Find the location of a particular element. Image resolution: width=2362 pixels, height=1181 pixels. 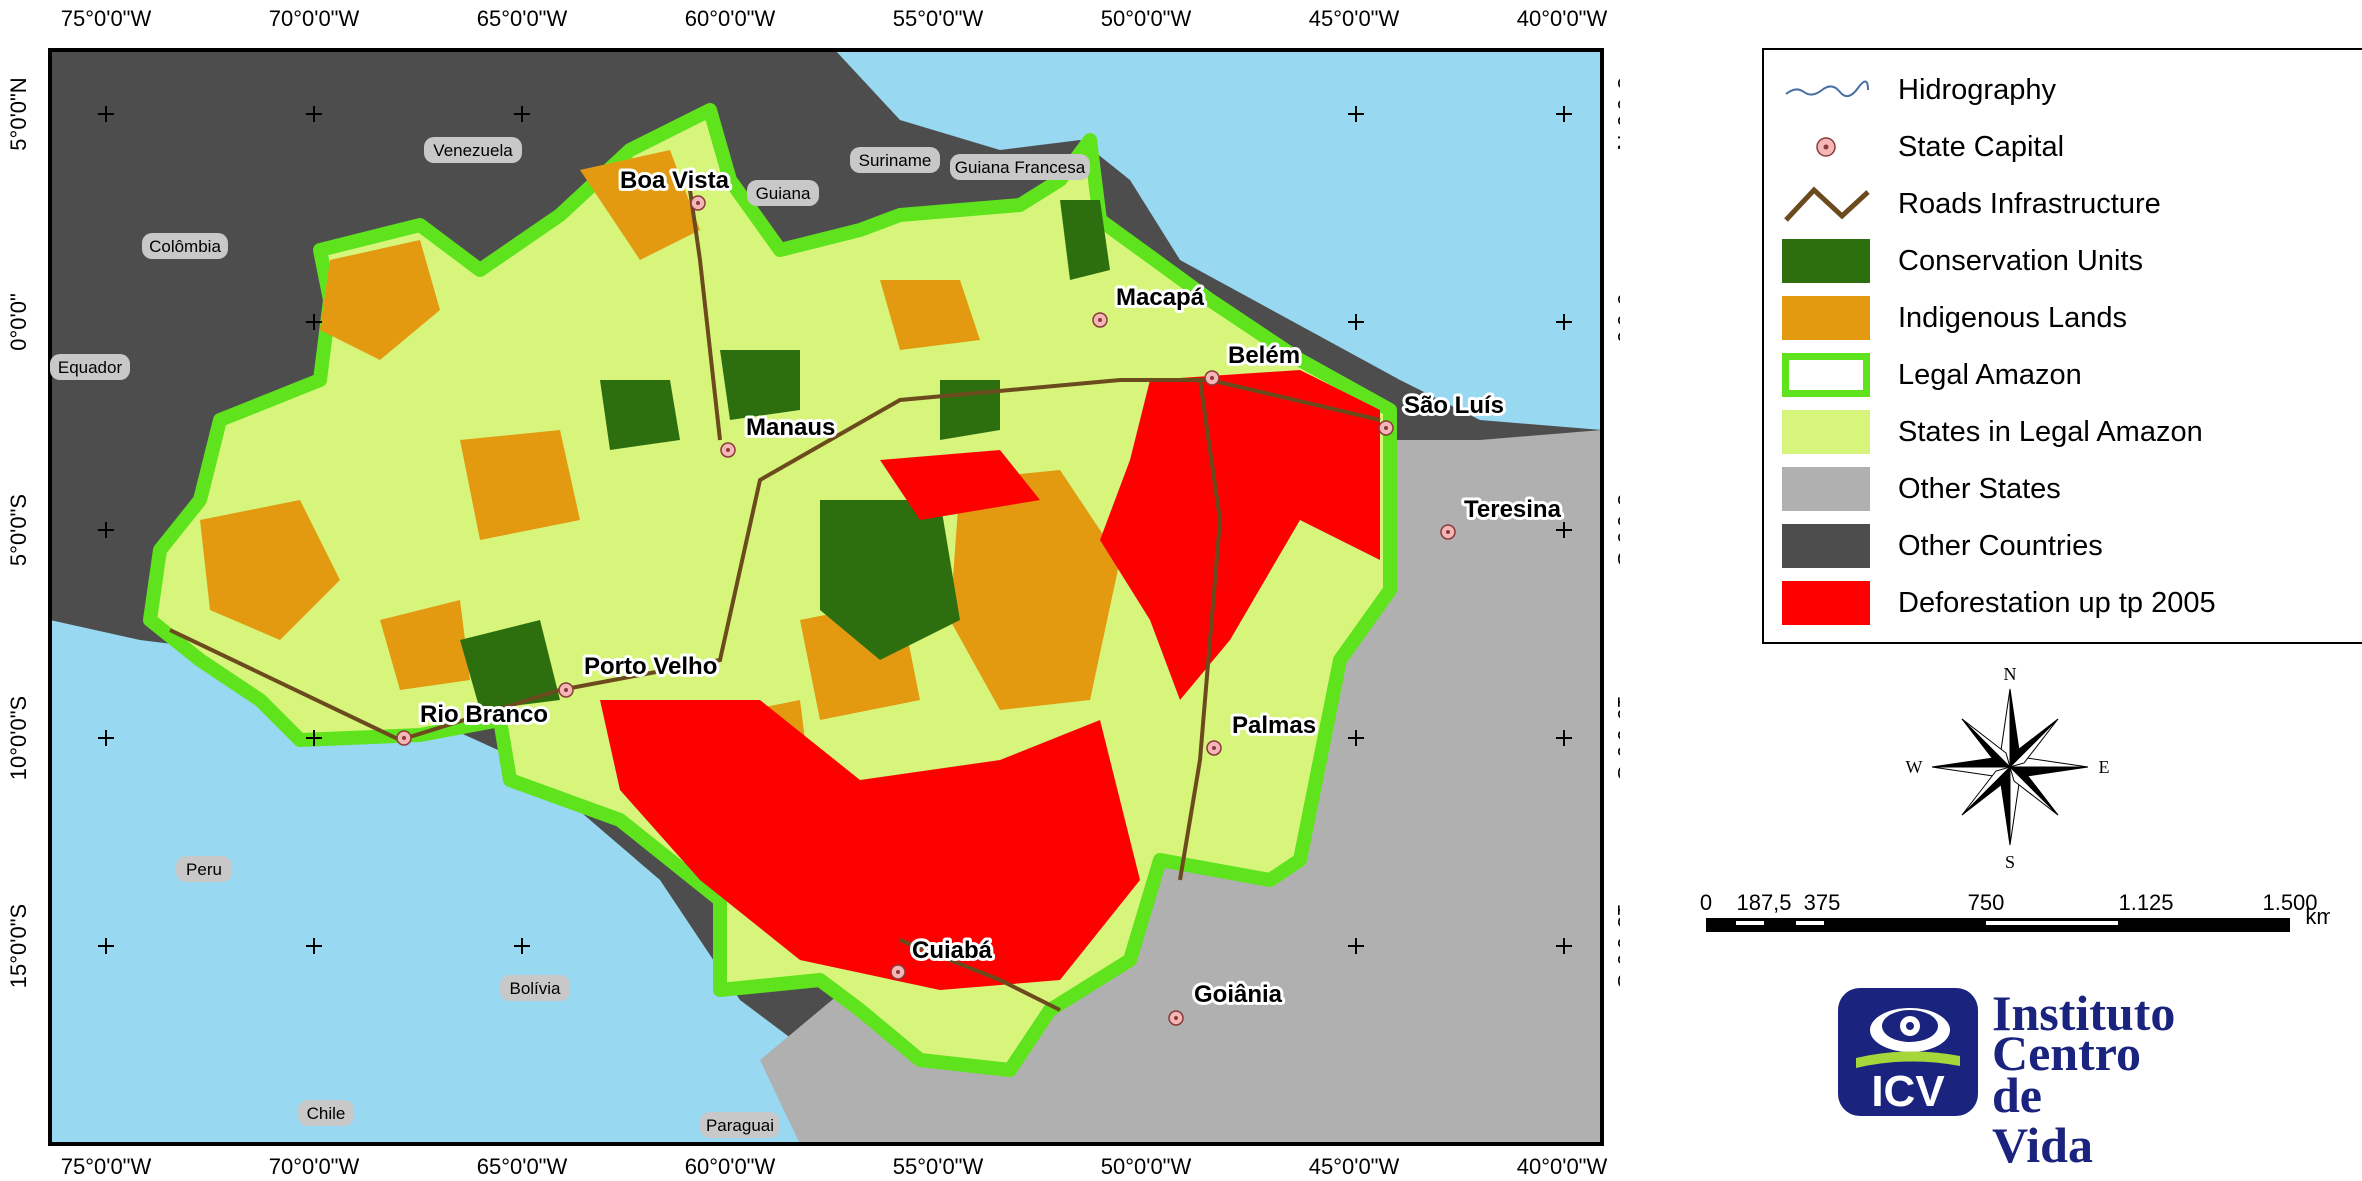

capital-label: Macapá is located at coordinates (1160, 297).